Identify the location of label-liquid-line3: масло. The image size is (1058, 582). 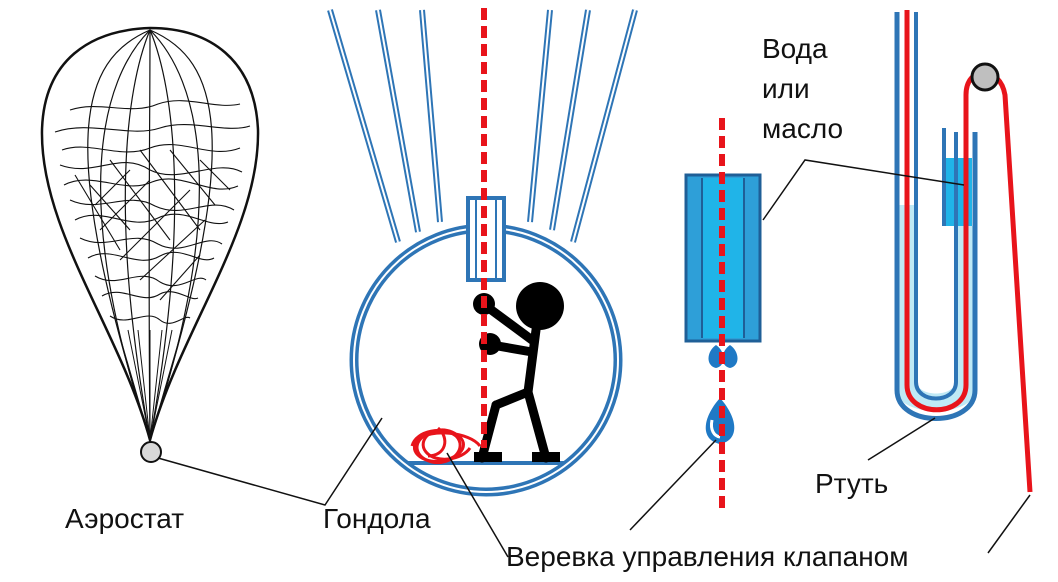
(802, 128).